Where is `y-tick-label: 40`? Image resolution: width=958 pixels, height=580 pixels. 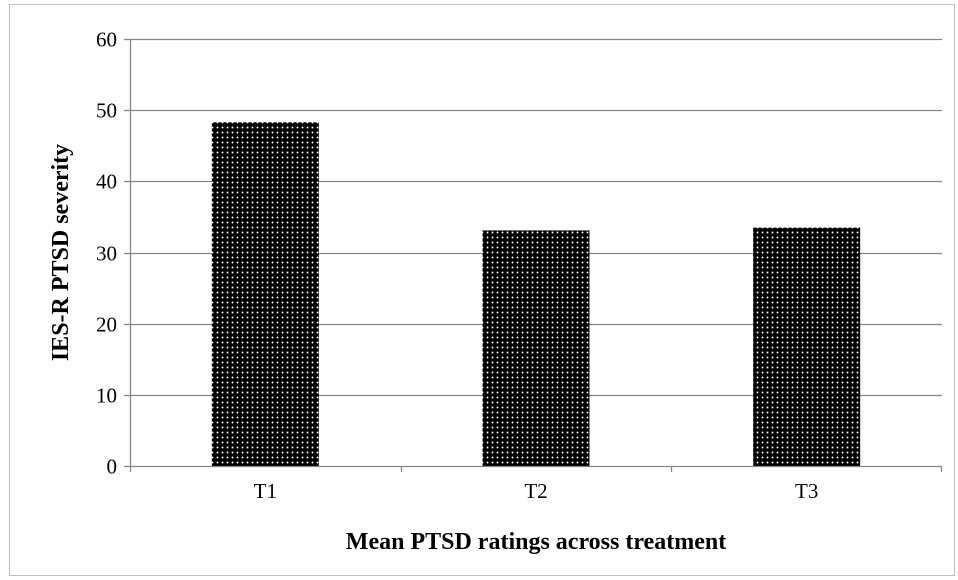
y-tick-label: 40 is located at coordinates (106, 182).